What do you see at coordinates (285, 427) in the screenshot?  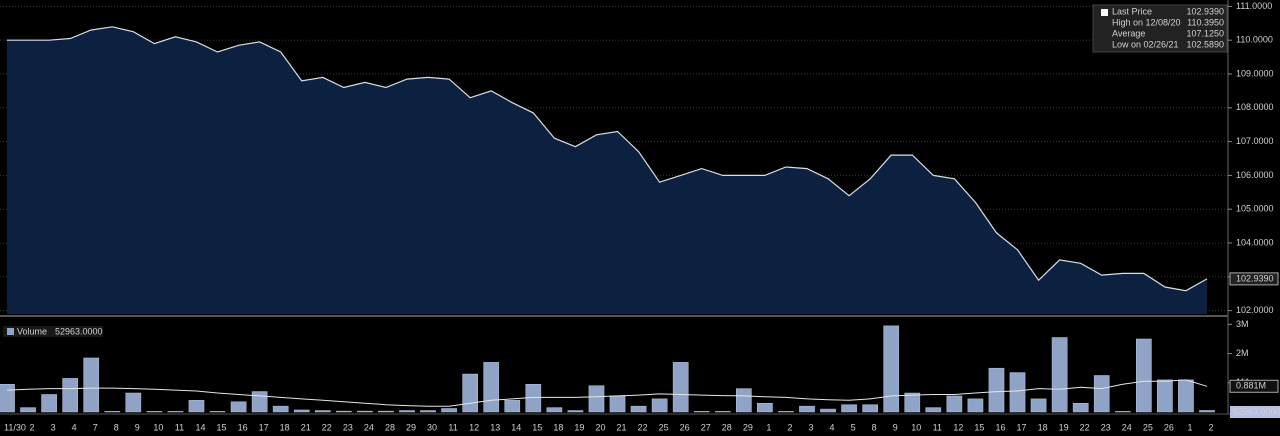 I see `x-tick-label: 18` at bounding box center [285, 427].